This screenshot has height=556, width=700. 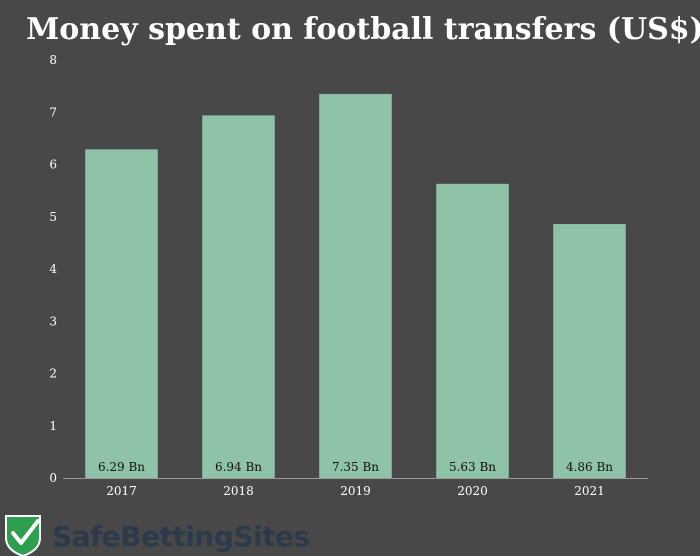 I want to click on y-tick-label: 8, so click(x=53, y=60).